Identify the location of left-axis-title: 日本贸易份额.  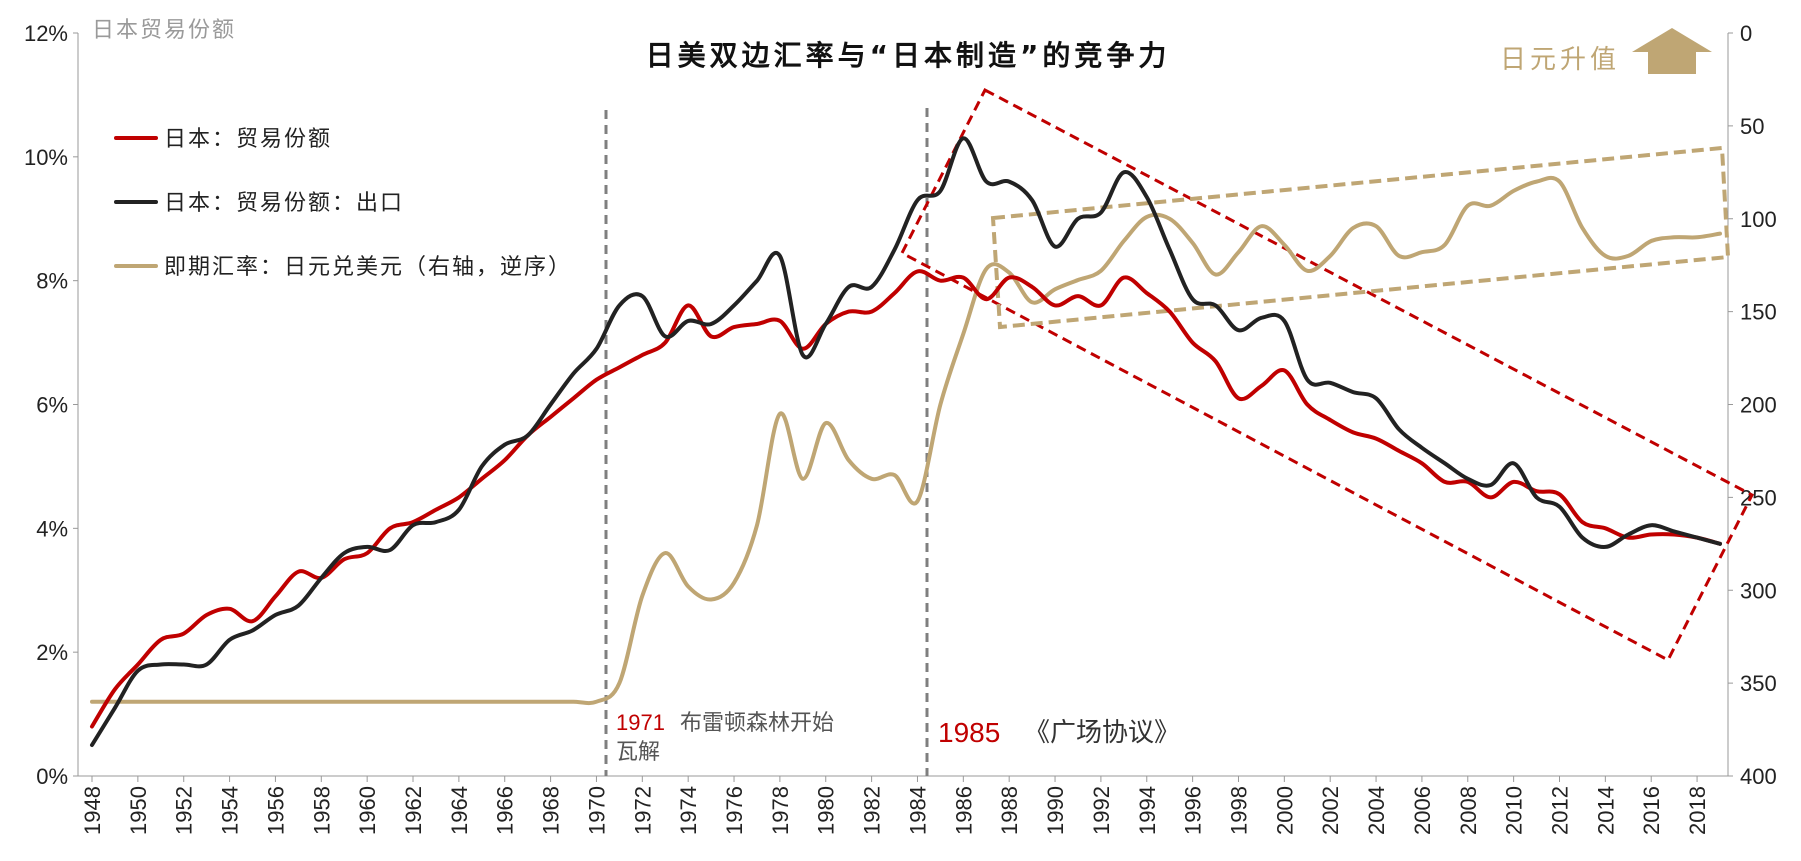
(164, 30).